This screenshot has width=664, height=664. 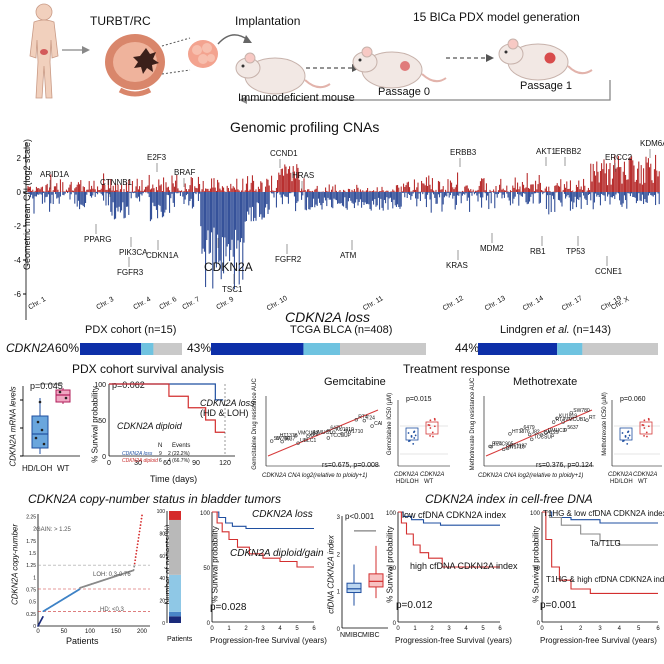 I want to click on cfdna-title: CDKN2A index in cell-free DNA, so click(x=509, y=499).